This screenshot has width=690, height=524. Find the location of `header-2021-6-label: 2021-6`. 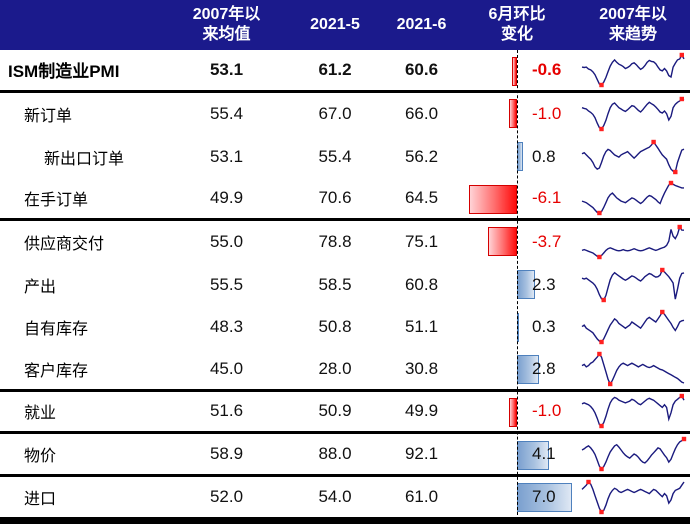

header-2021-6-label: 2021-6 is located at coordinates (421, 24).